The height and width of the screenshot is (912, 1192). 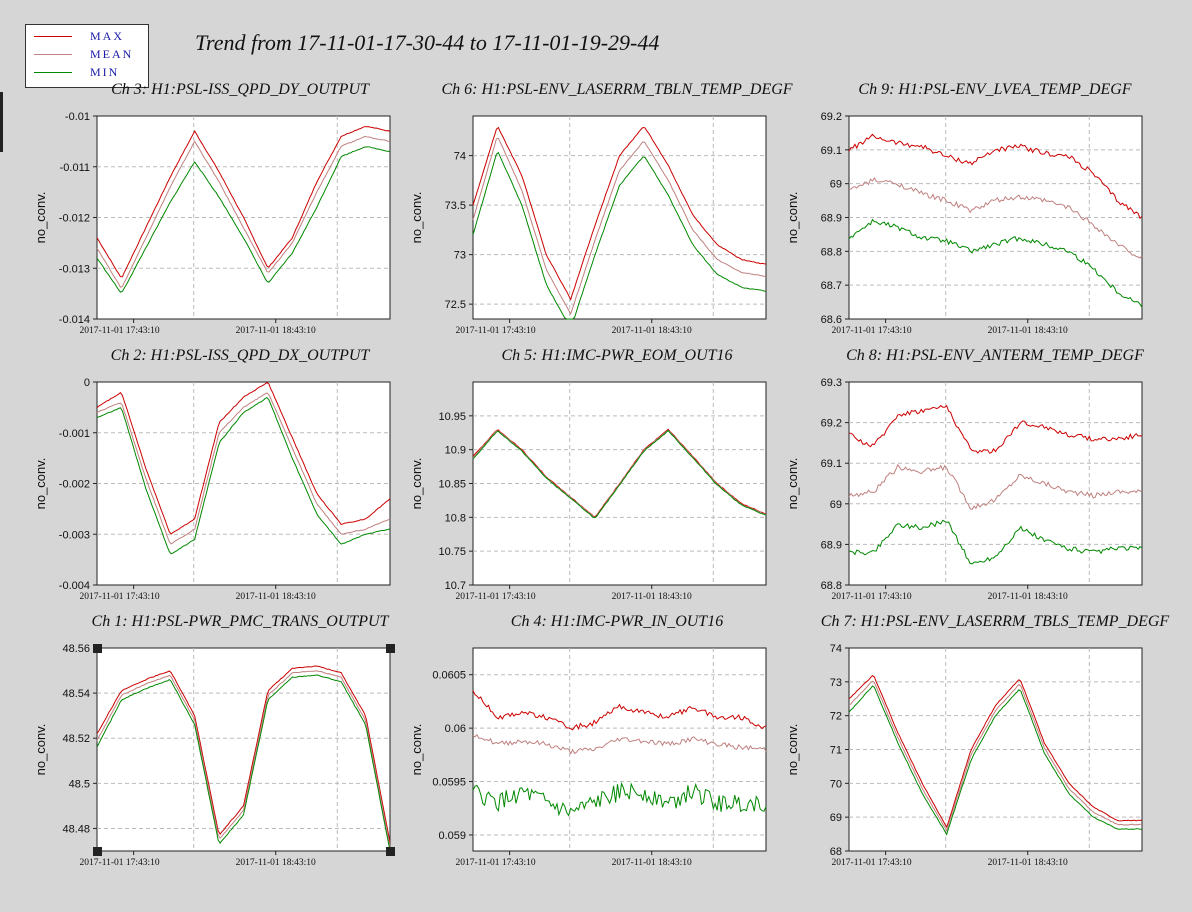 I want to click on y-tick-label: -0.001, so click(x=74, y=434).